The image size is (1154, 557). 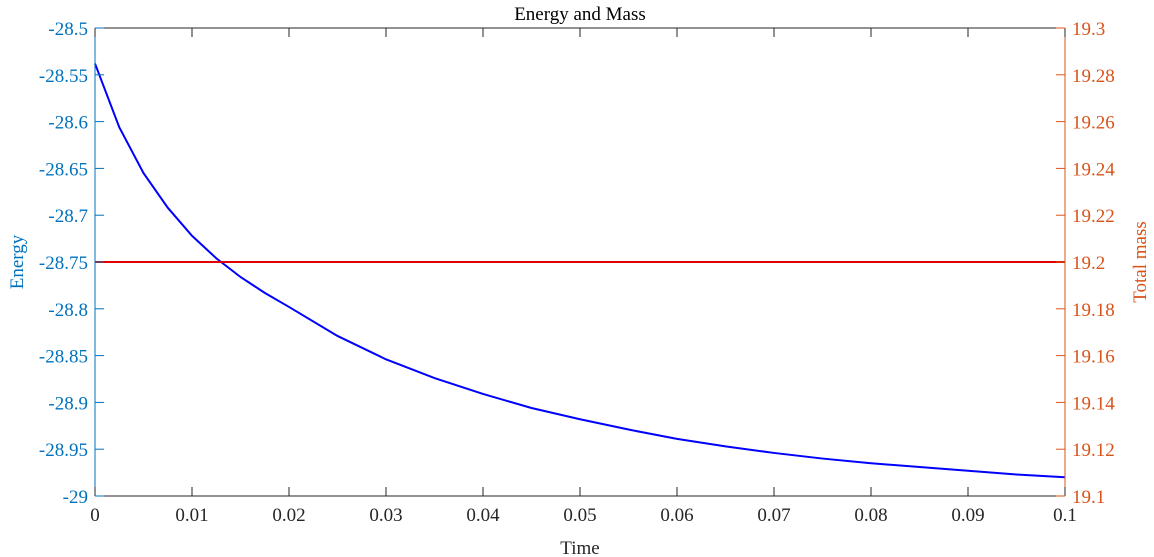 I want to click on right-y-axis-label: Total mass, so click(x=1140, y=262).